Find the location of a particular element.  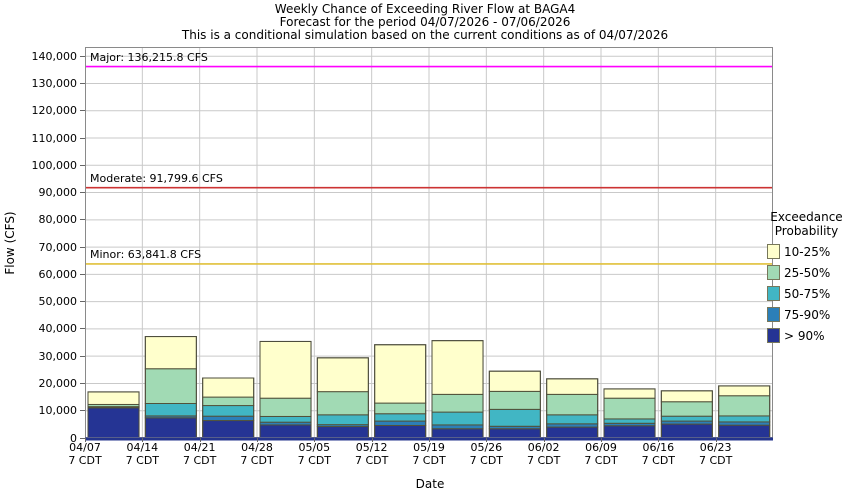

y-tick-label: 20,000 is located at coordinates (58, 383).